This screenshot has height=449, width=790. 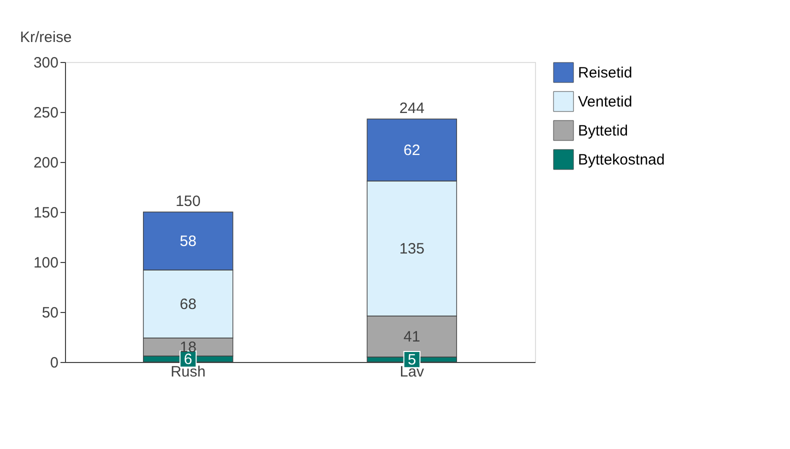 What do you see at coordinates (54, 363) in the screenshot?
I see `y-tick-label: 0` at bounding box center [54, 363].